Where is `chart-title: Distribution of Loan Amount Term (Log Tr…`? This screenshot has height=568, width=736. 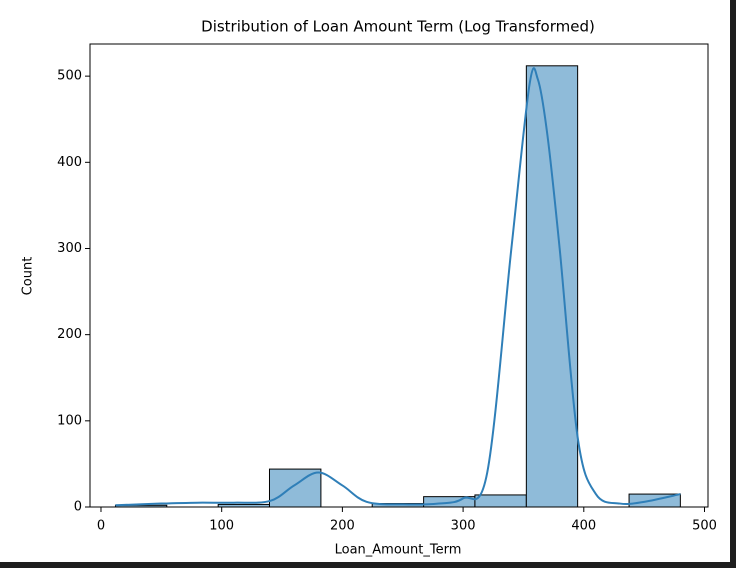 chart-title: Distribution of Loan Amount Term (Log Tr… is located at coordinates (398, 27).